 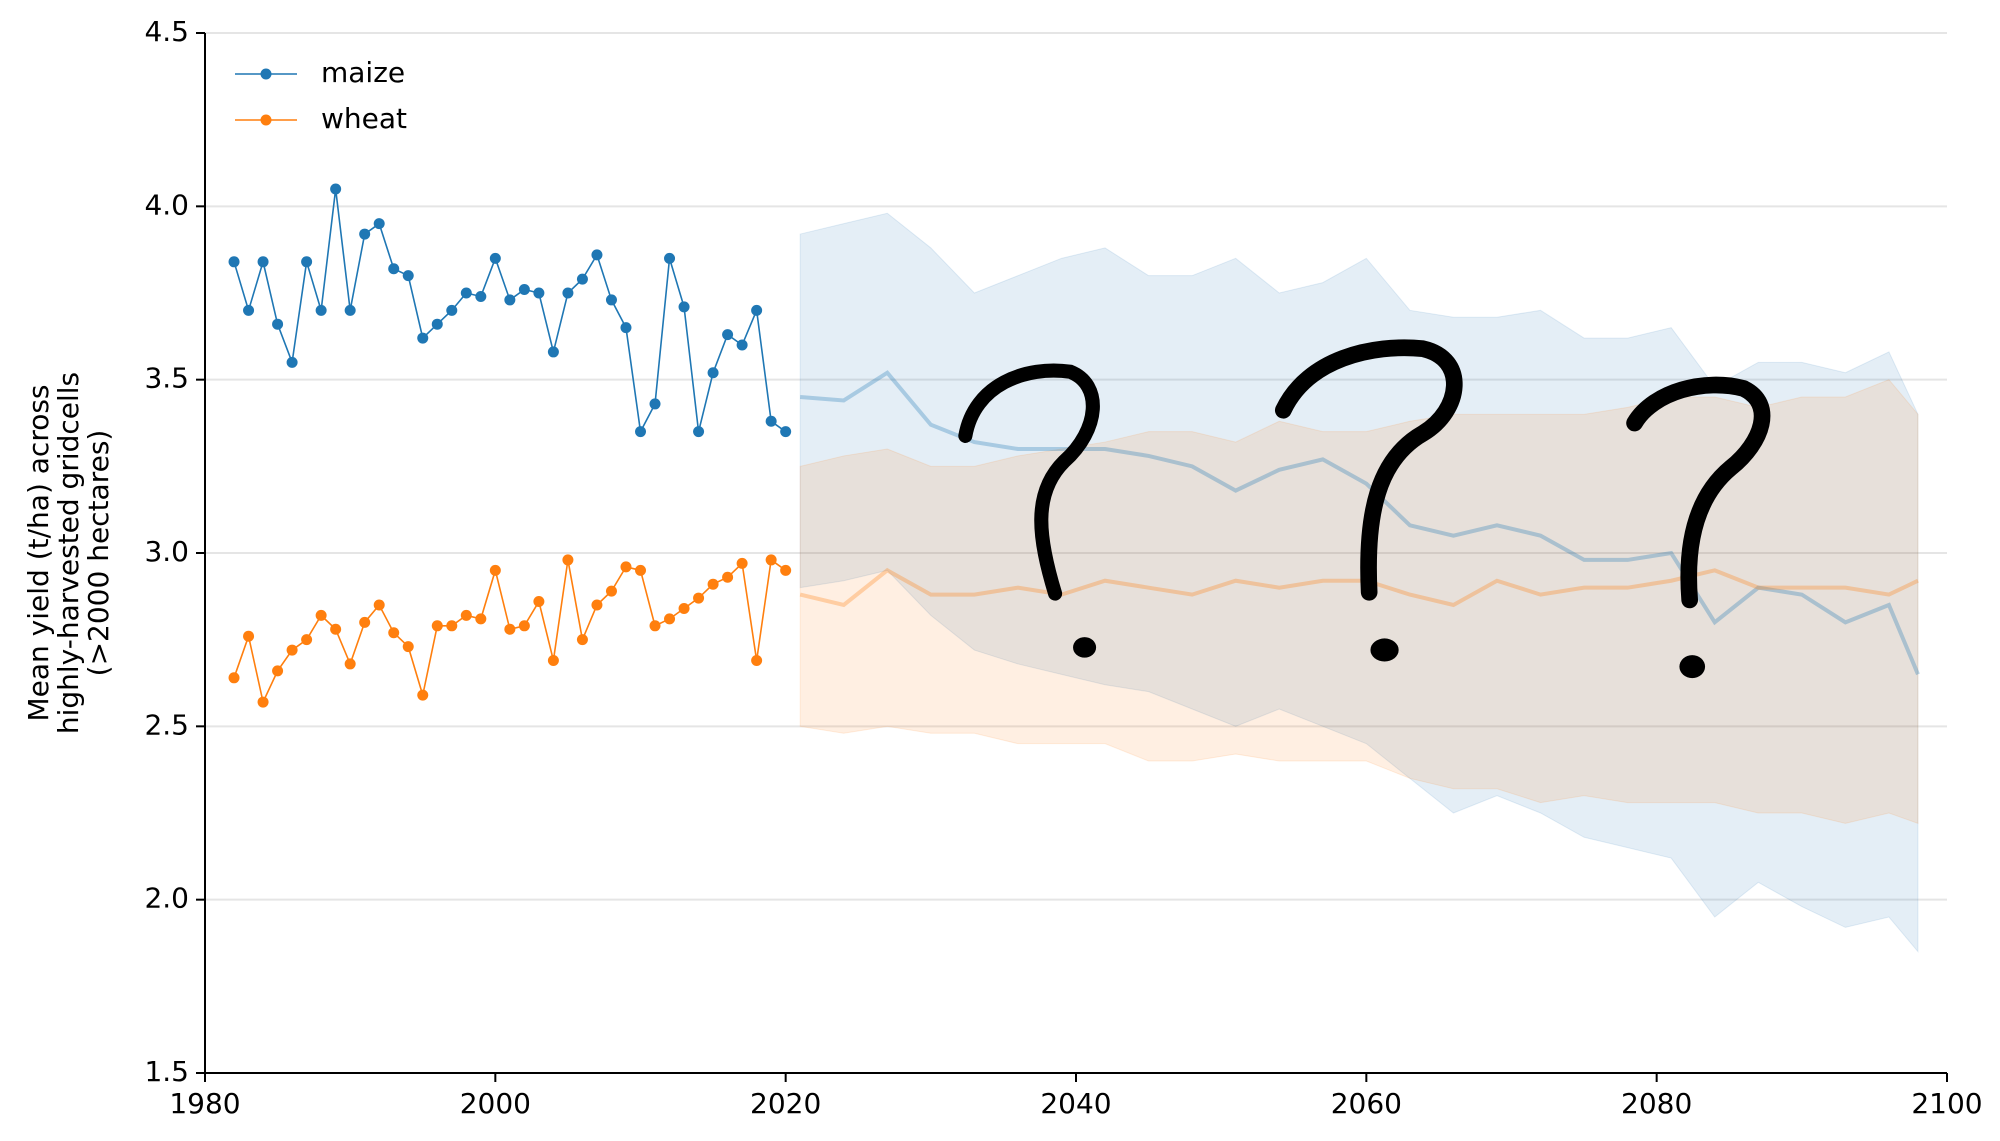 I want to click on question-marks, so click(x=1364, y=509).